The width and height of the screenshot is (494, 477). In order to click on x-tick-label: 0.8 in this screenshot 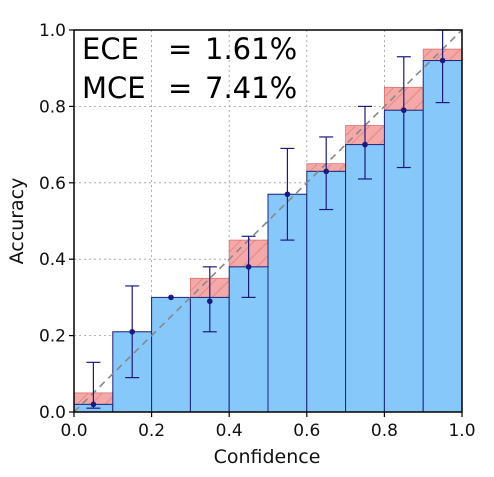, I will do `click(384, 431)`.